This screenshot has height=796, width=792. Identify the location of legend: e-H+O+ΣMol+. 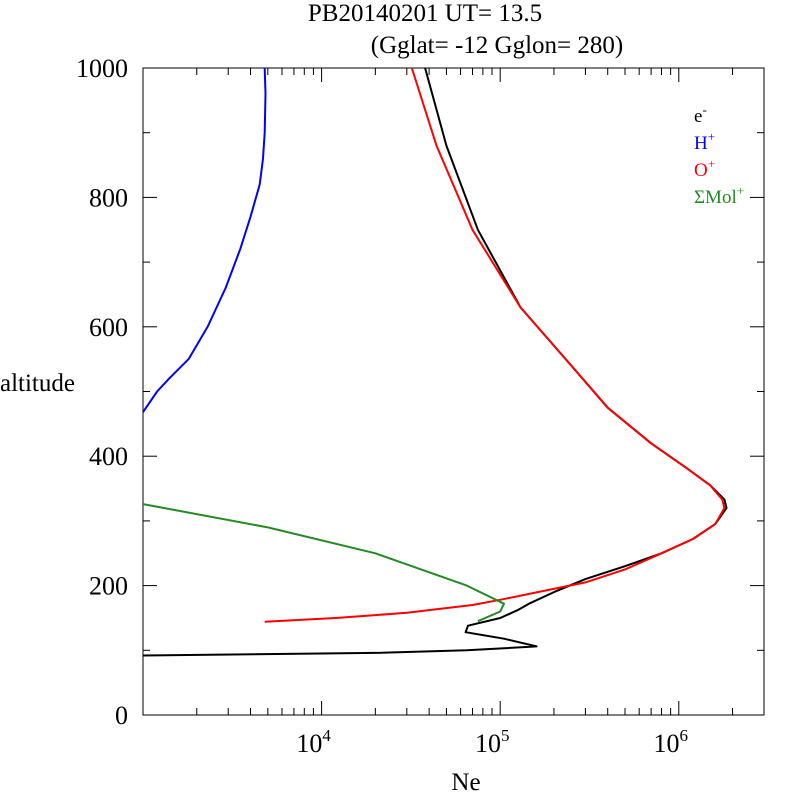
(719, 155).